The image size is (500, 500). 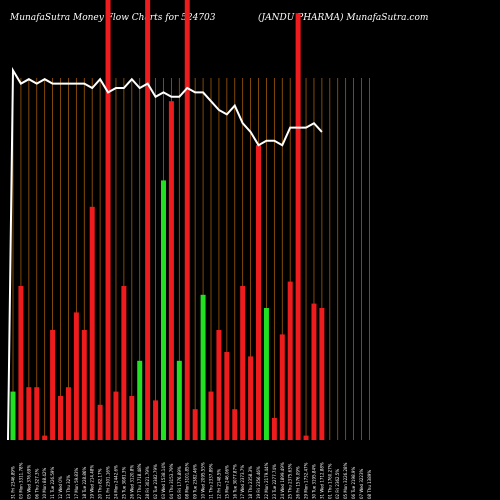 I want to click on x-tick-label: 20 Thu 82.17%, so click(x=100, y=483).